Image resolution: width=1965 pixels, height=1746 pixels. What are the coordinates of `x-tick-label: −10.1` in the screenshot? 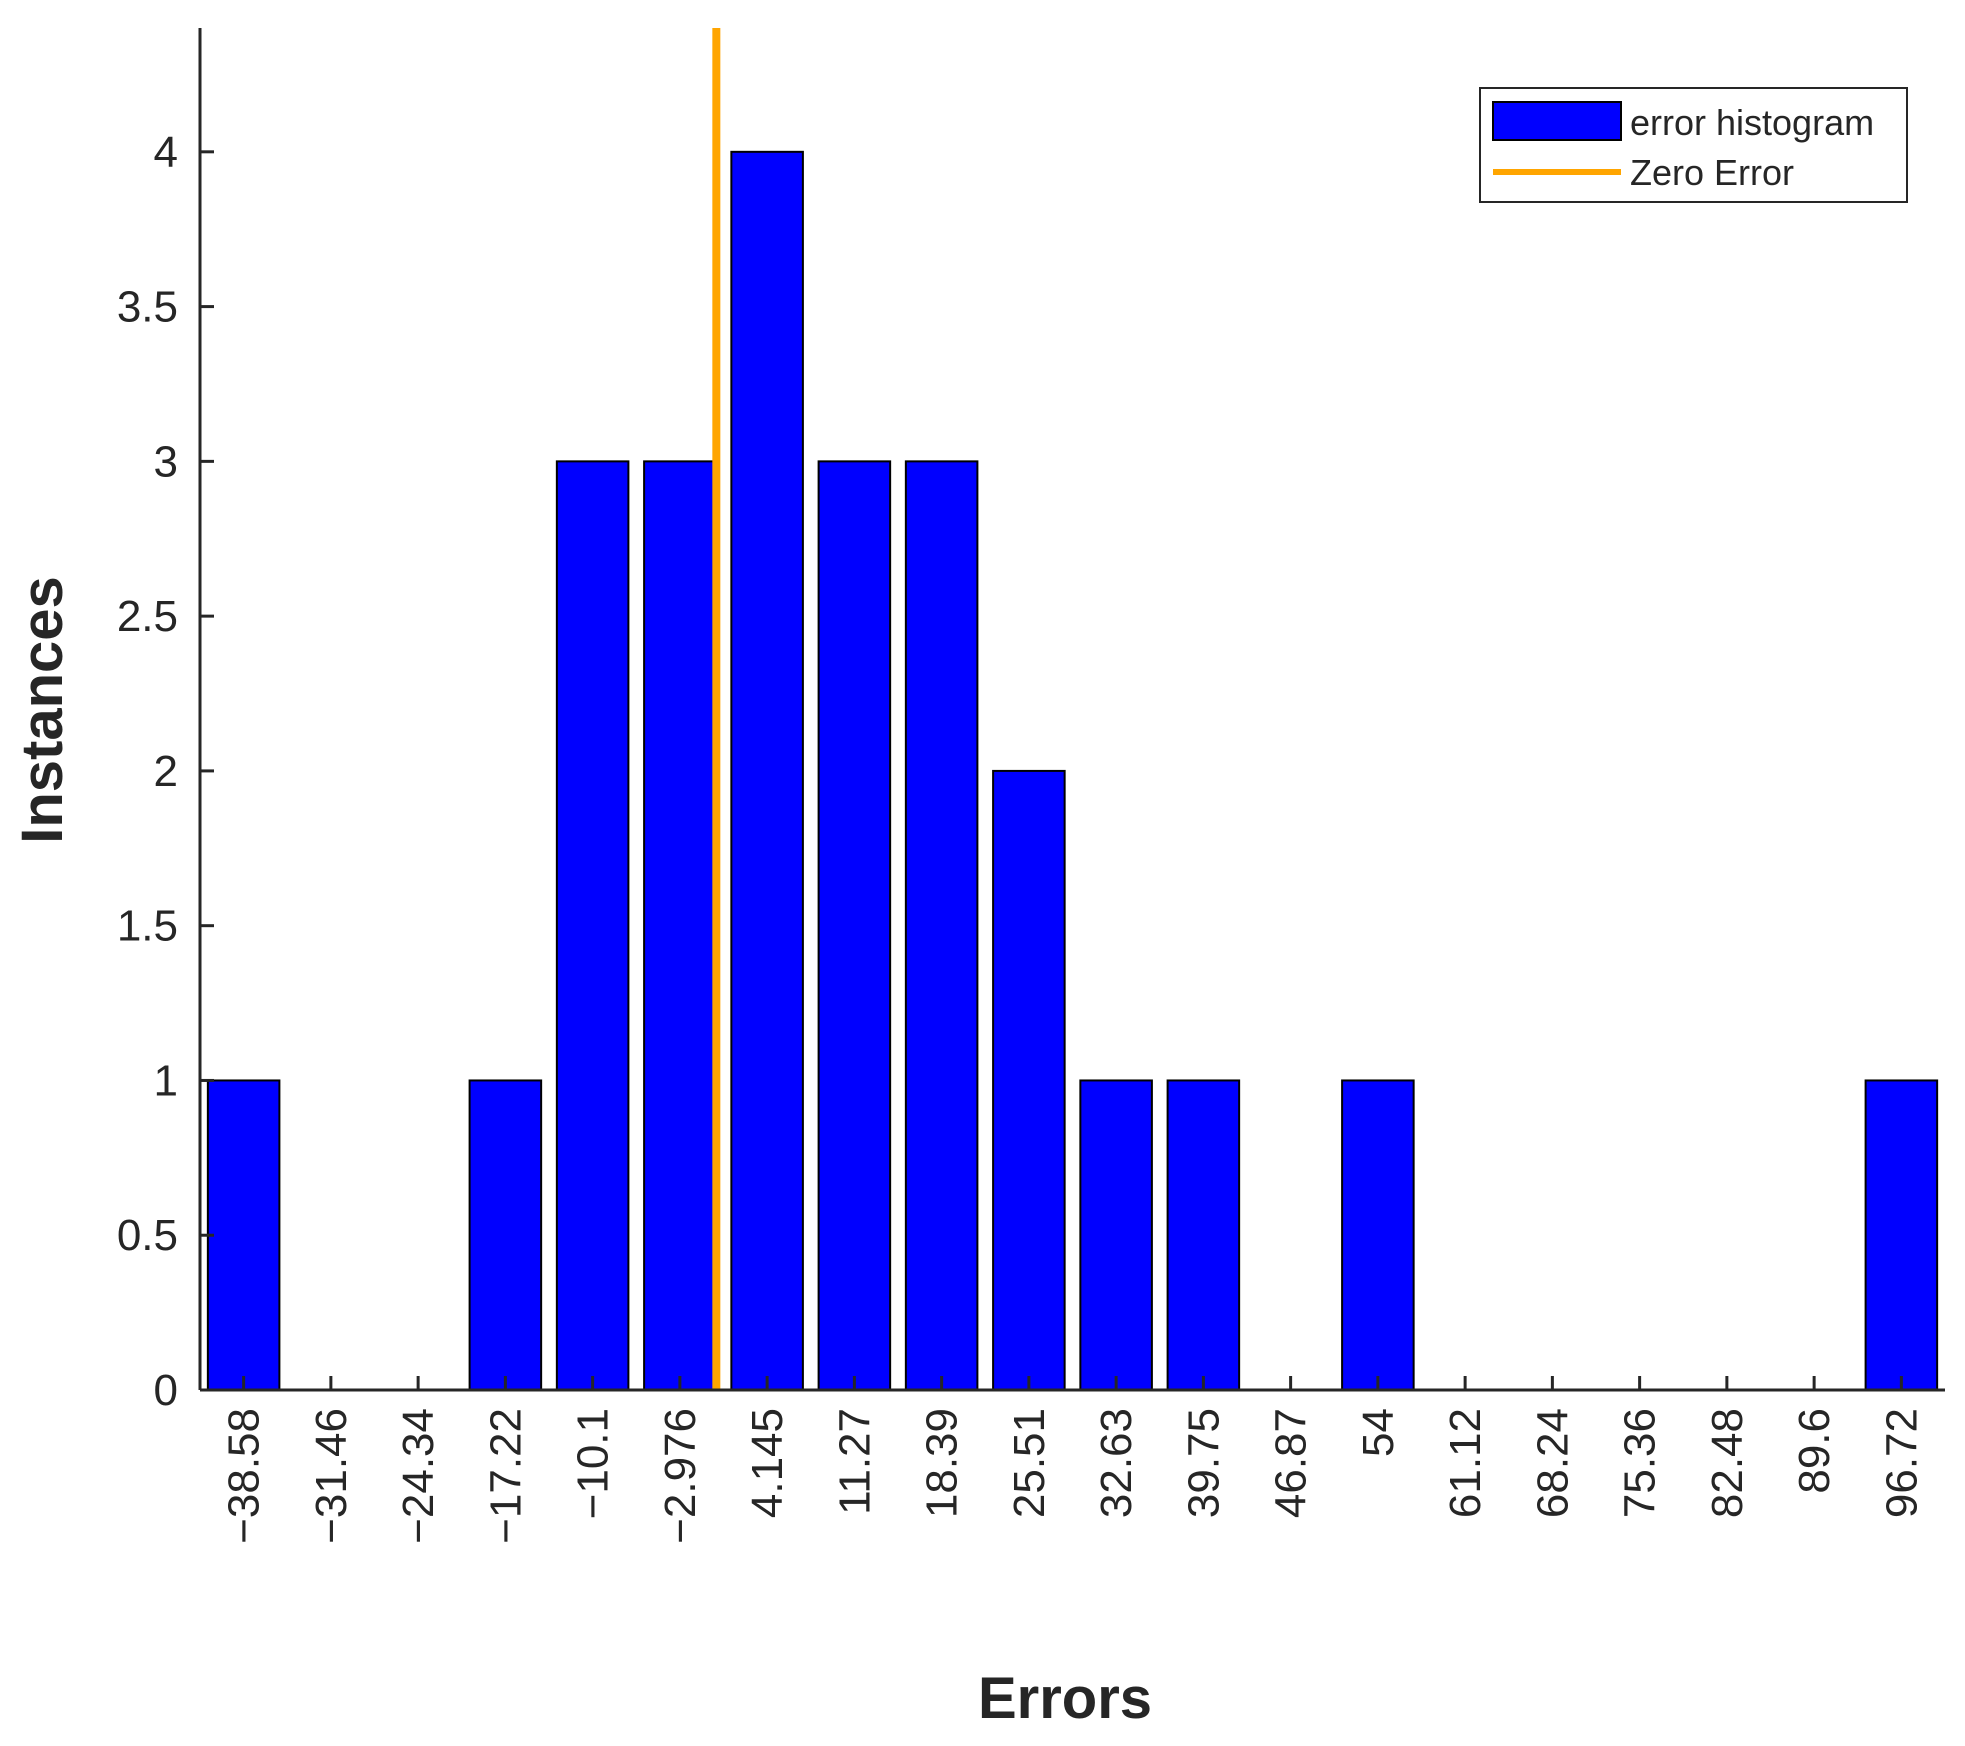 It's located at (593, 1463).